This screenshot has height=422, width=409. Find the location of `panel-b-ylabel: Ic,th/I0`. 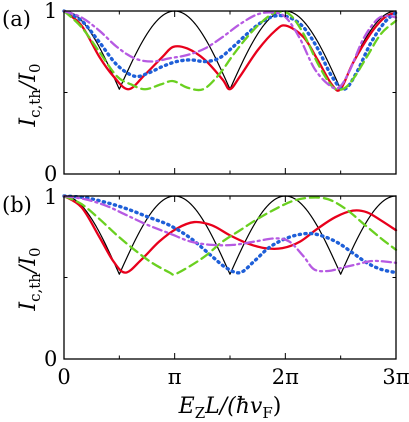

panel-b-ylabel: Ic,th/I0 is located at coordinates (30, 279).